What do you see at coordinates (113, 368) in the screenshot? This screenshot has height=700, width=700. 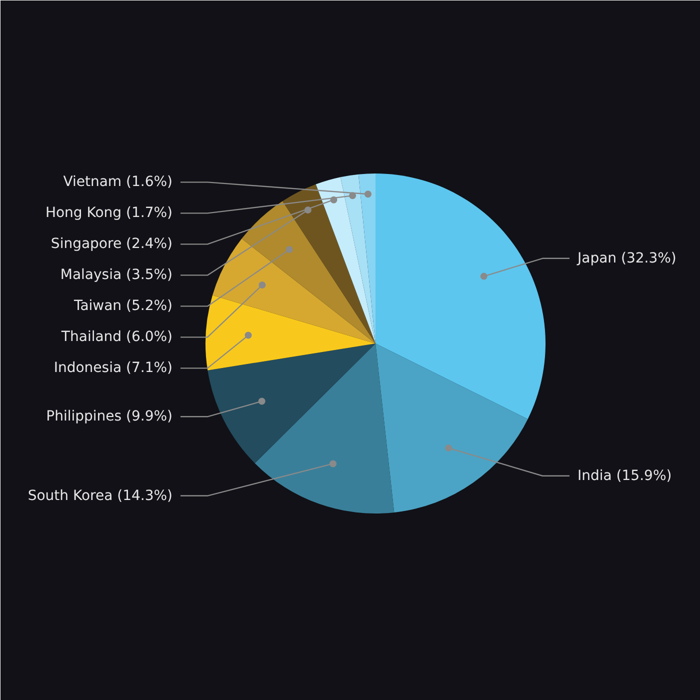 I see `slice-label: Indonesia (7.1%)` at bounding box center [113, 368].